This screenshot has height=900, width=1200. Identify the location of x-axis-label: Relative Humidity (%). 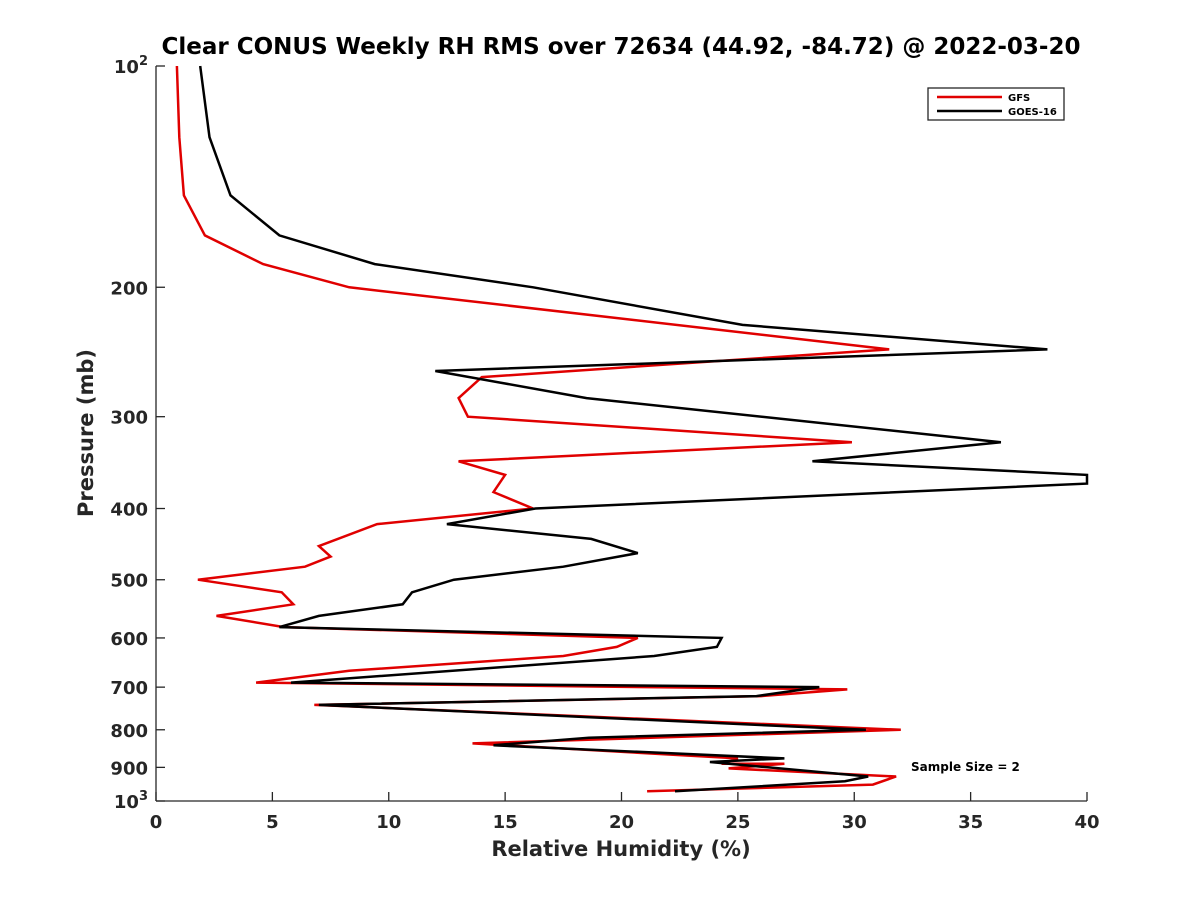
(620, 849).